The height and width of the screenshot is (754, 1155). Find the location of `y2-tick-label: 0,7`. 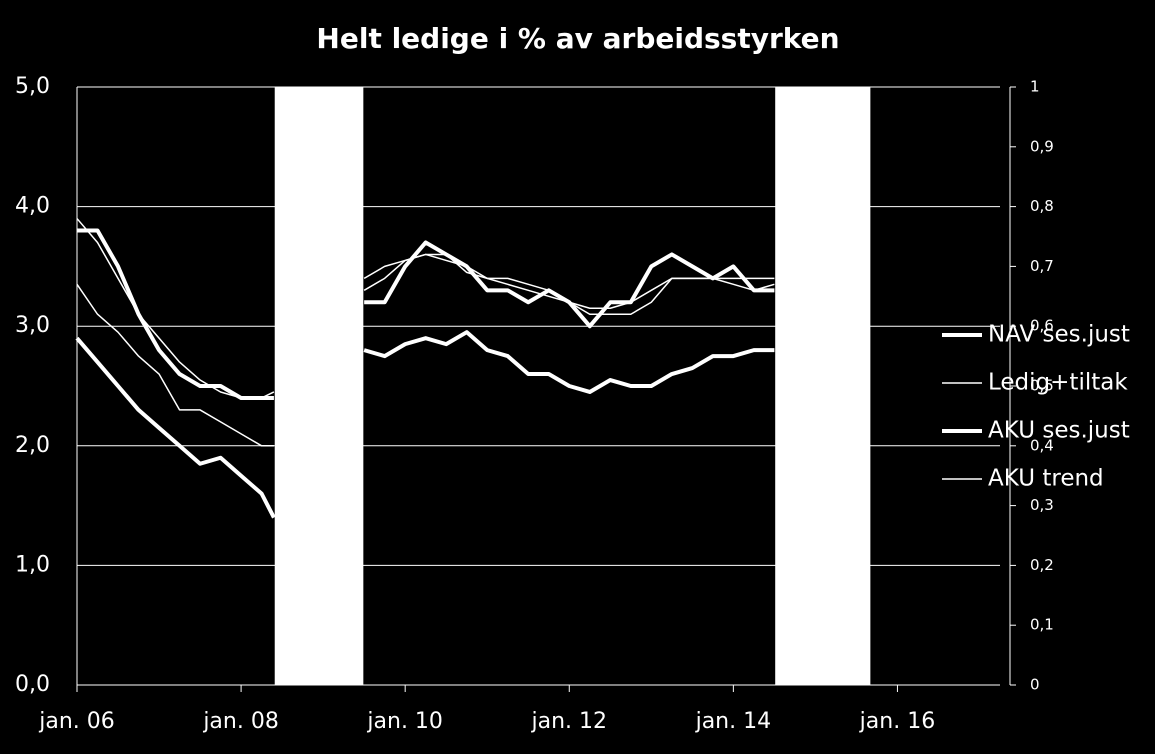

y2-tick-label: 0,7 is located at coordinates (1042, 266).